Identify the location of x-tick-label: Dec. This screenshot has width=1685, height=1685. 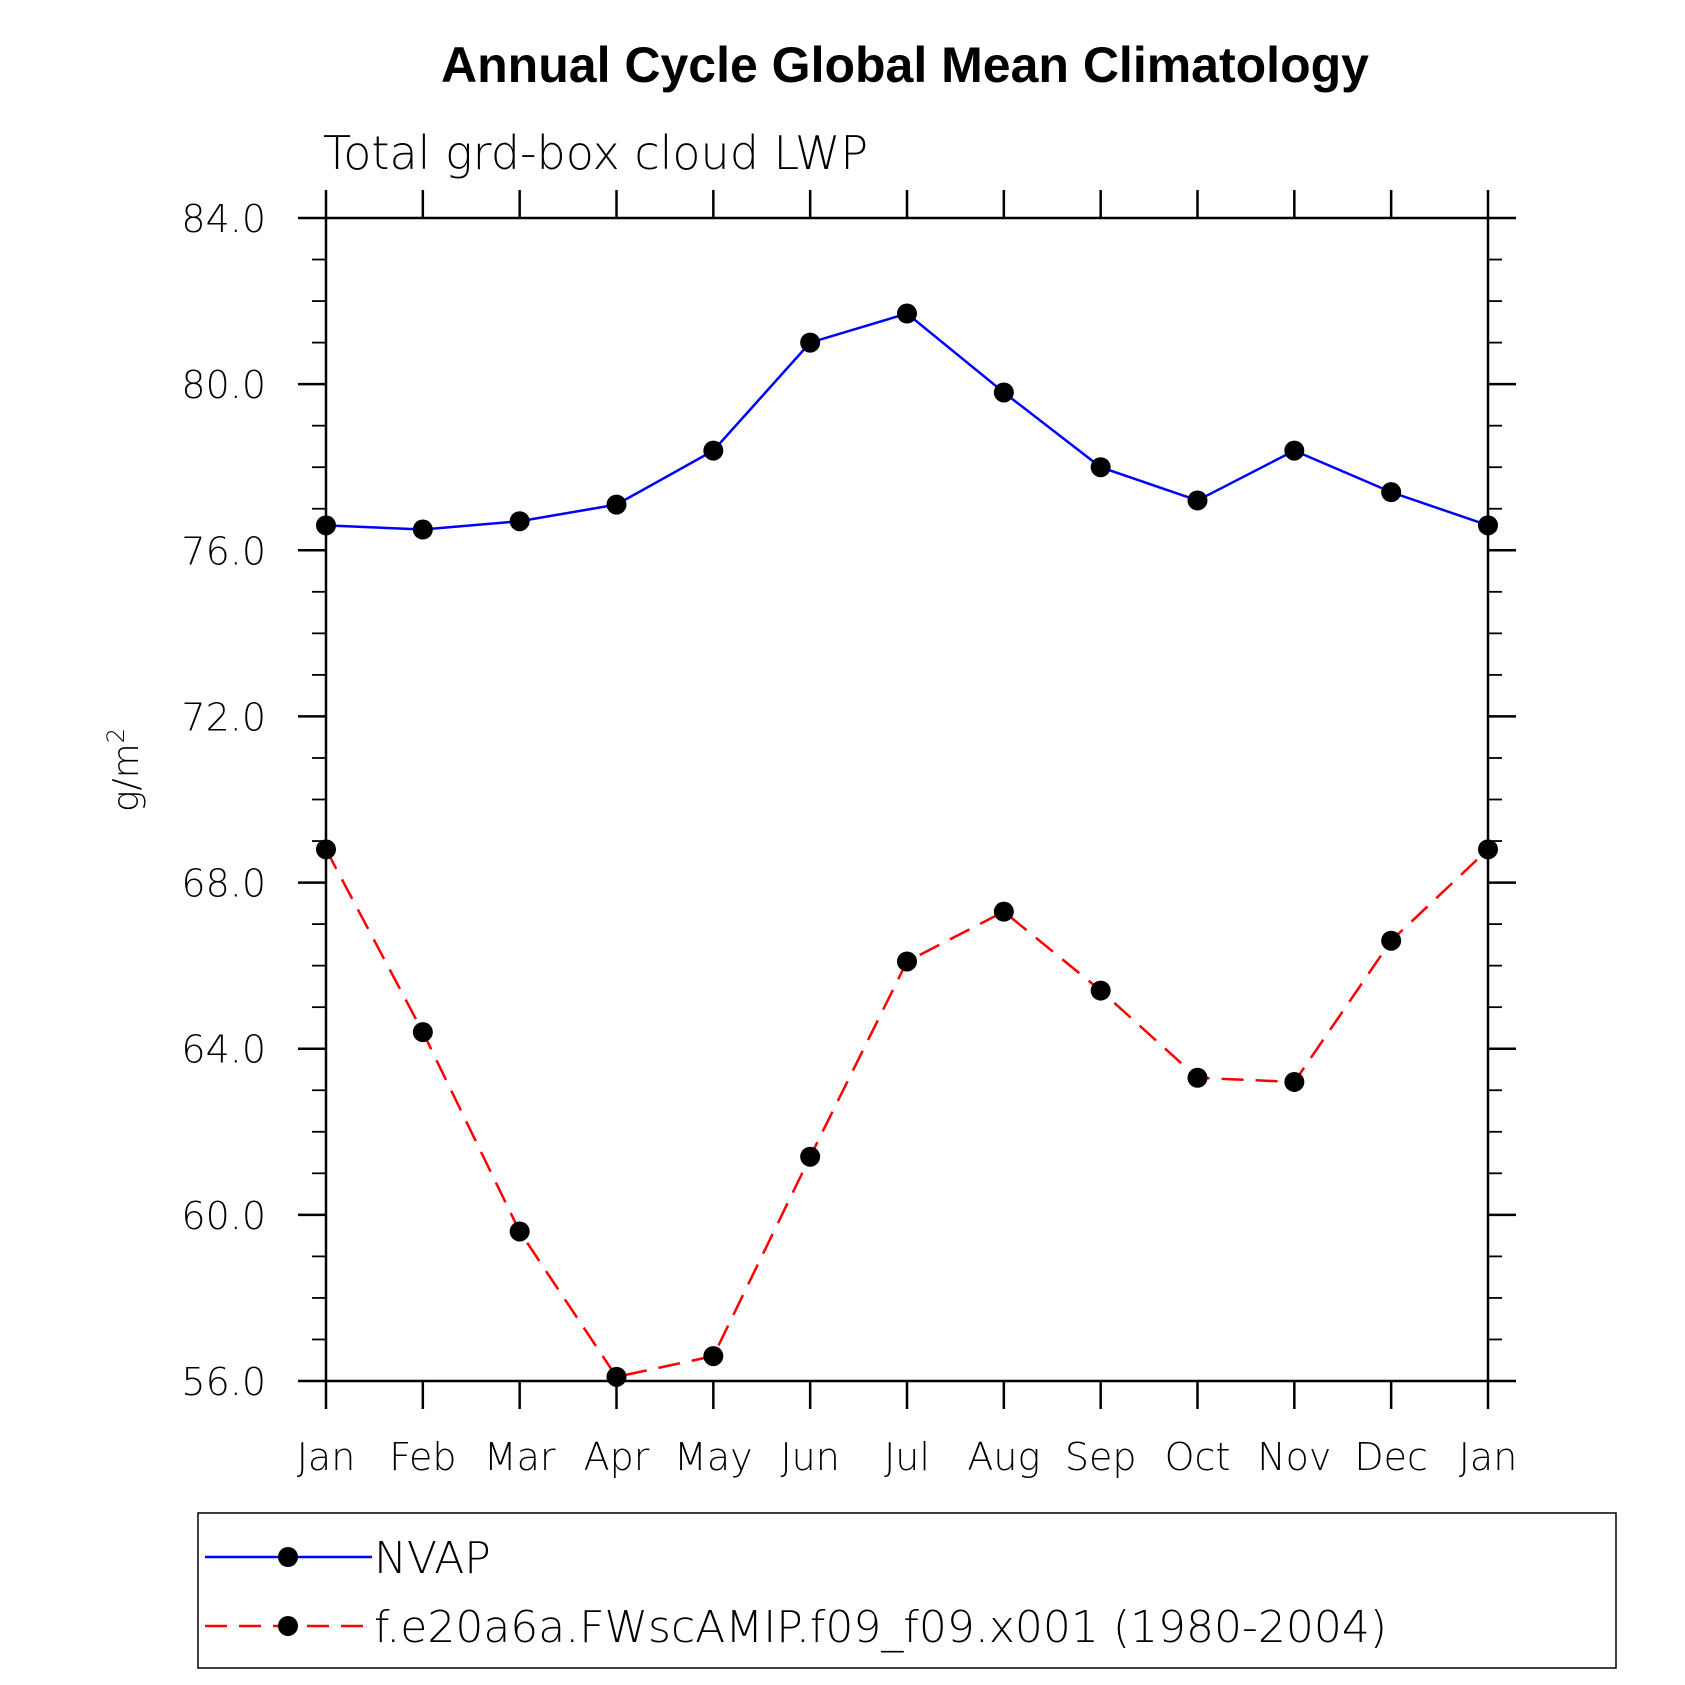
(1391, 1457).